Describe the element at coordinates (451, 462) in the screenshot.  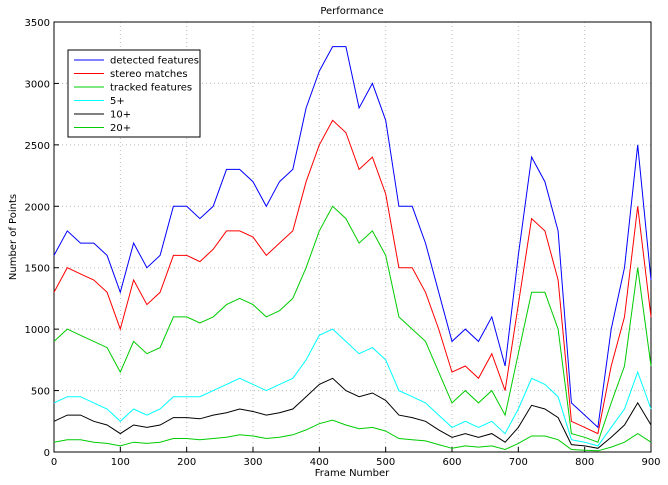
I see `x-tick-label: 600` at that location.